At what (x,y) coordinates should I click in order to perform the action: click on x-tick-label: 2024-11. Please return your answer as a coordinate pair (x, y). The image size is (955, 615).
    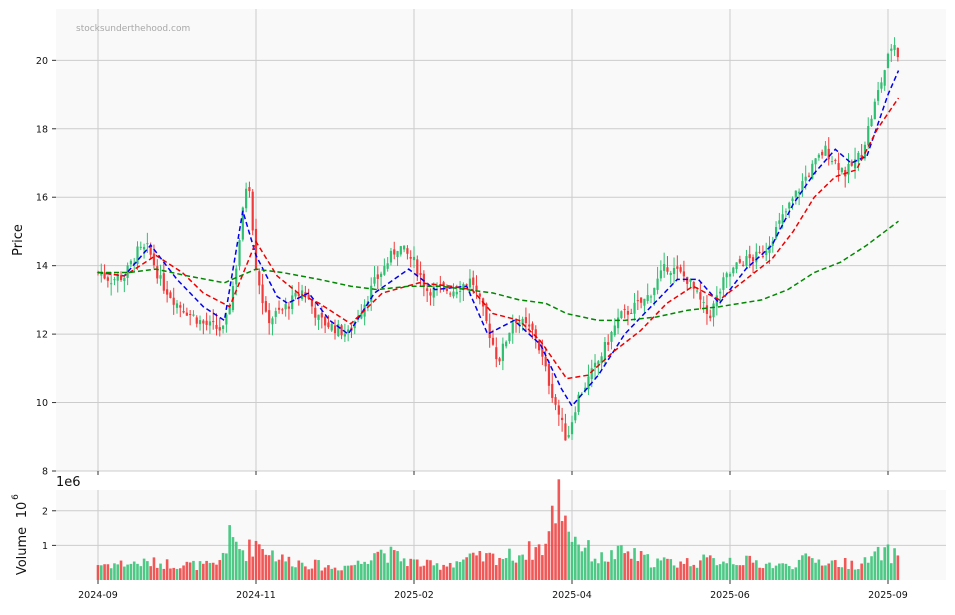
    Looking at the image, I should click on (256, 595).